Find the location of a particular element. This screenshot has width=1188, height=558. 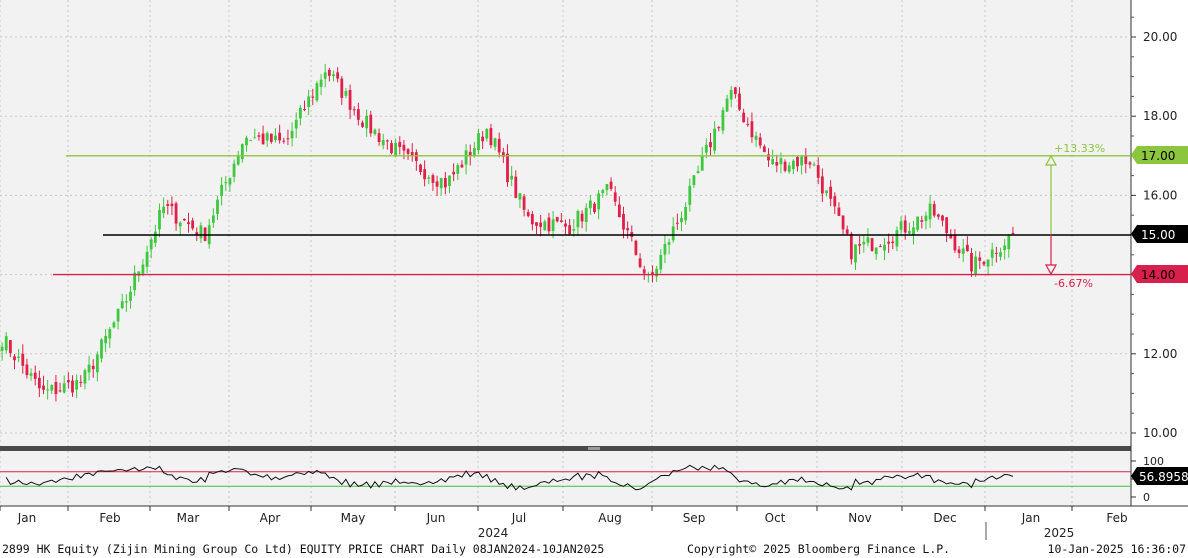

tag-rsi-label: 56.8958 is located at coordinates (1163, 477).